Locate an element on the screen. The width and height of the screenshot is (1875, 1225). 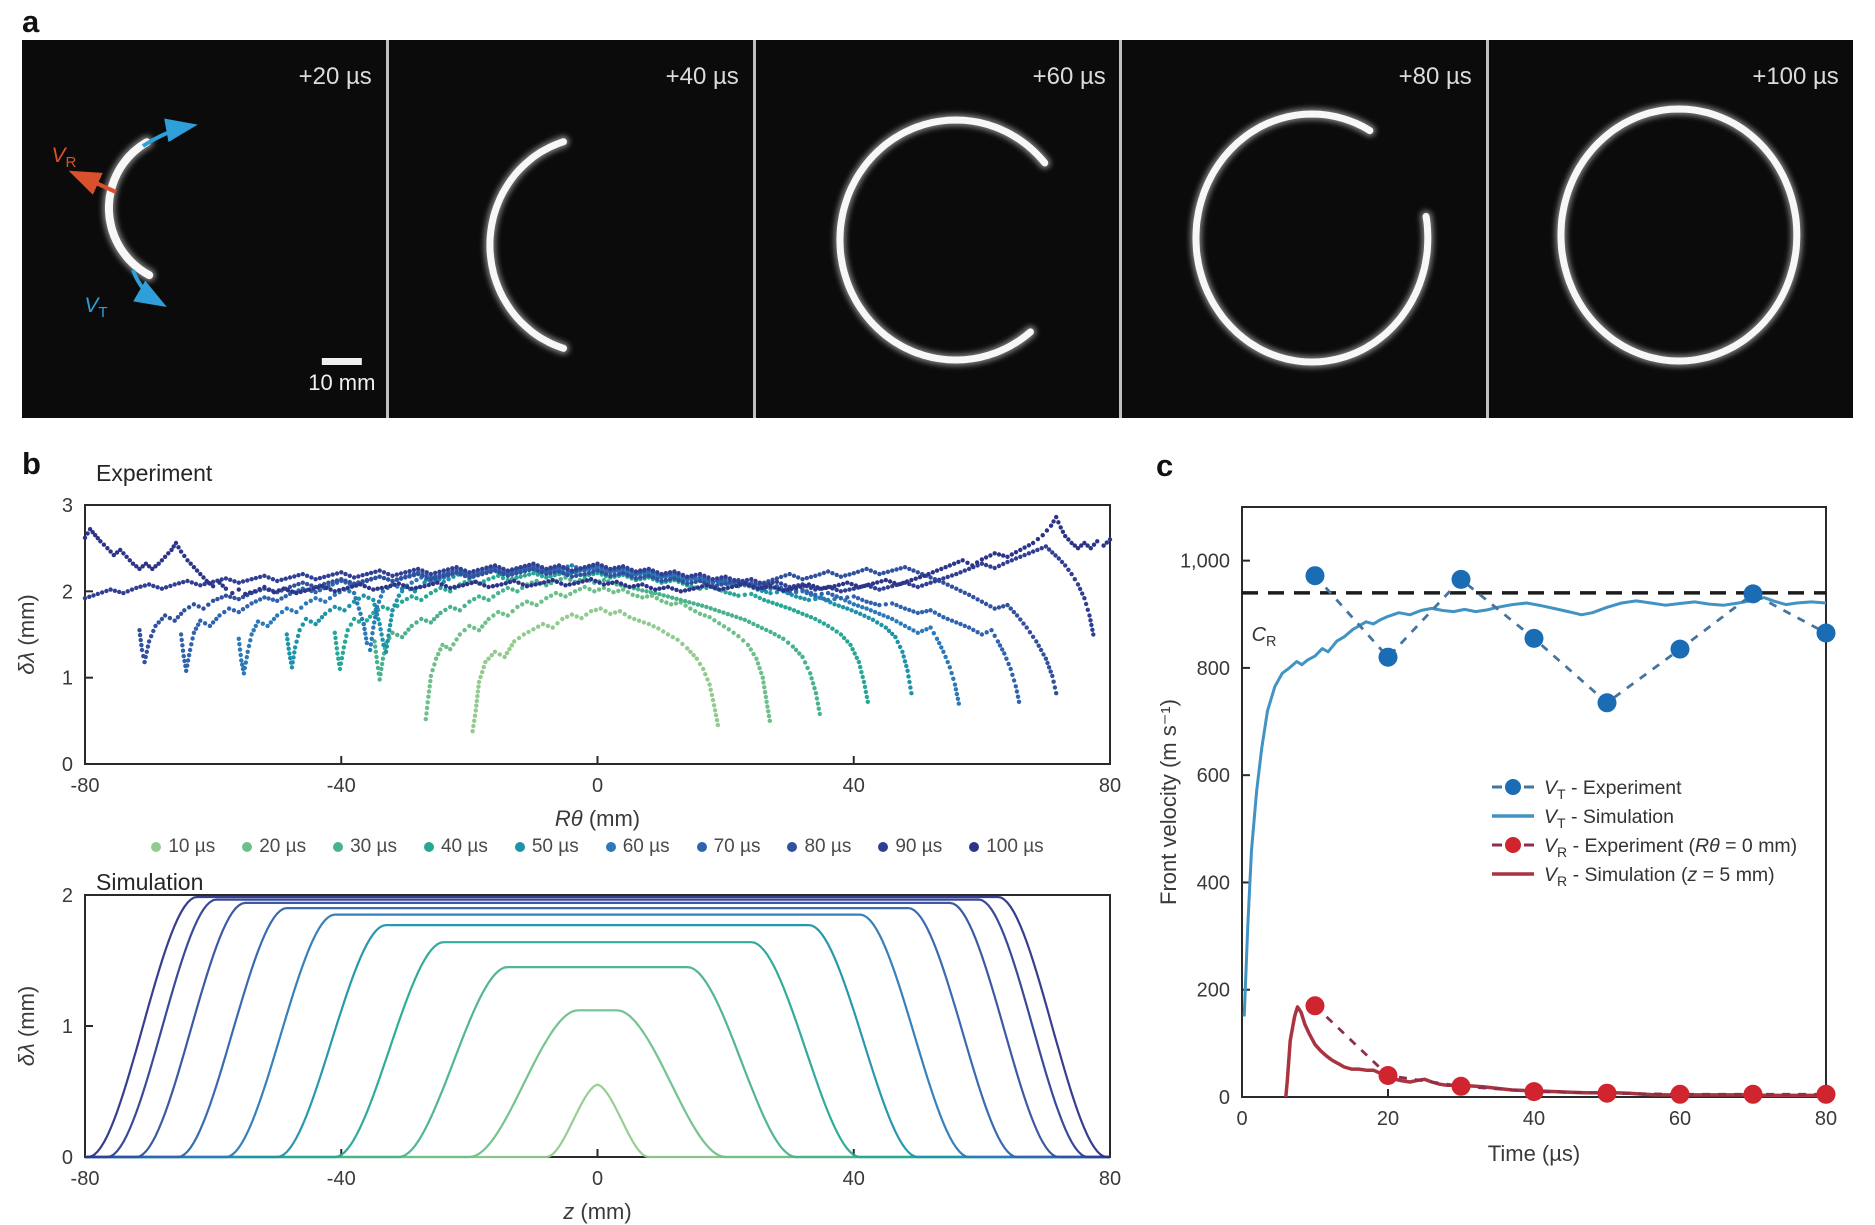
sim-curve-90µs is located at coordinates (597, 1028).